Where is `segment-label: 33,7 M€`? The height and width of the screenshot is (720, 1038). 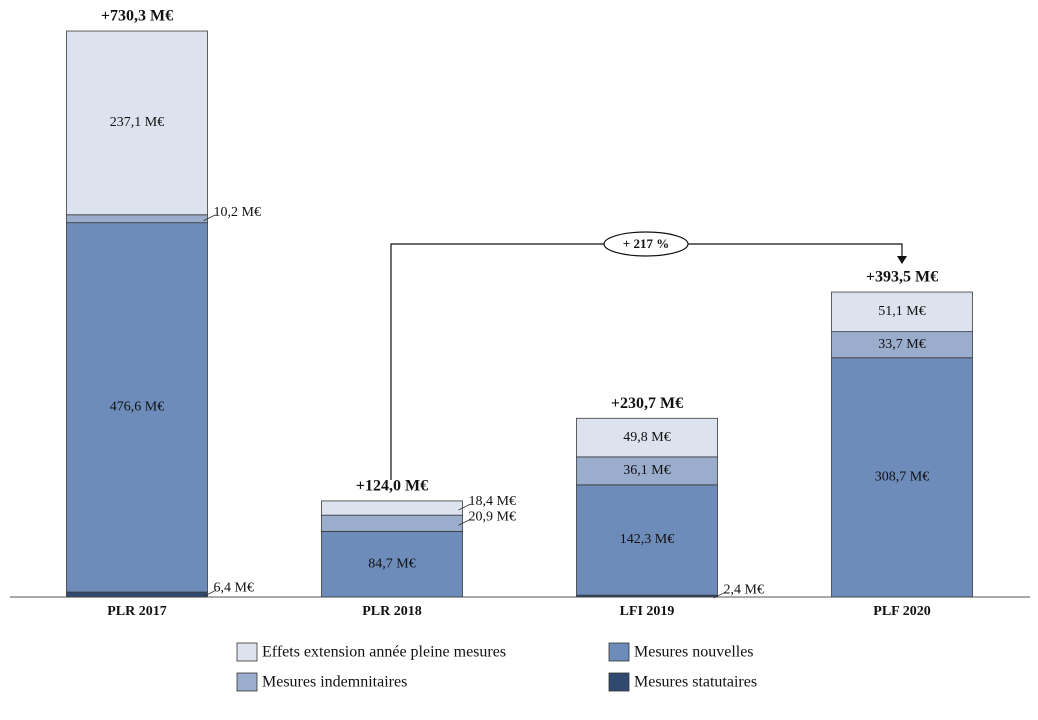 segment-label: 33,7 M€ is located at coordinates (901, 344).